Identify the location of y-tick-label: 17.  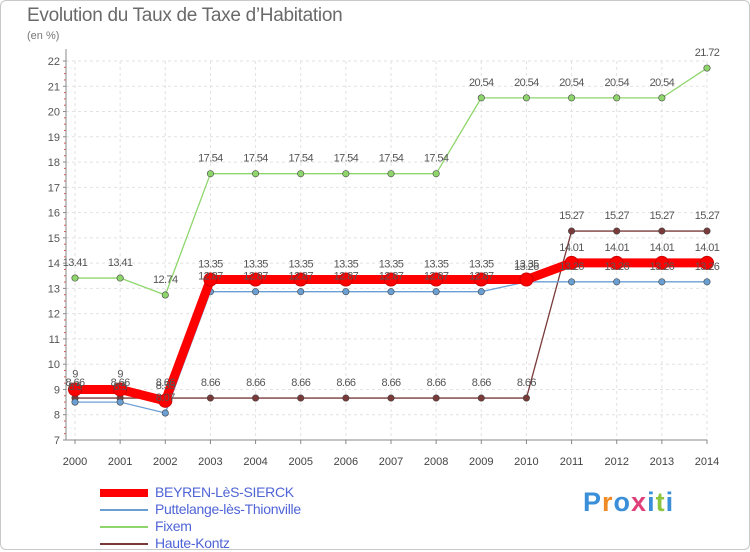
(54, 188).